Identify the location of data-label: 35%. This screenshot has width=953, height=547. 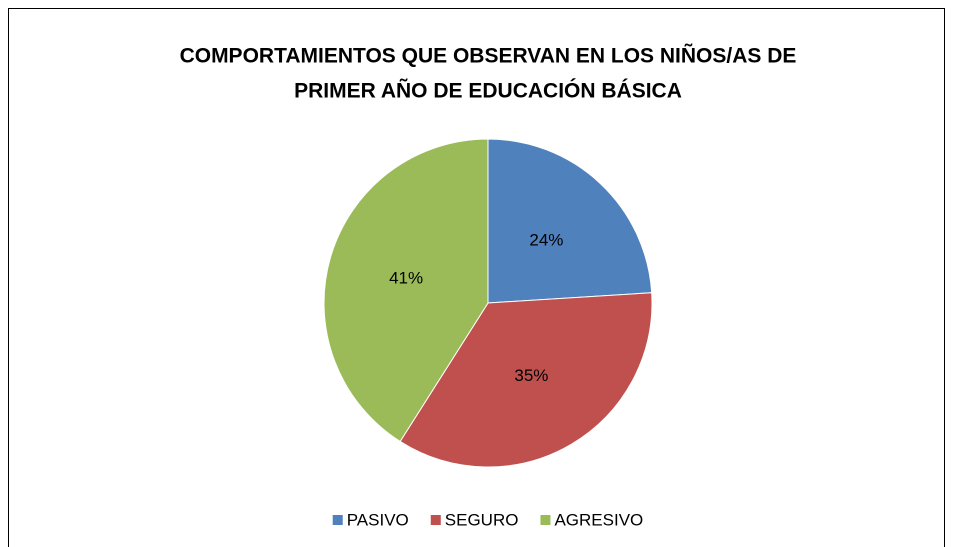
(531, 375).